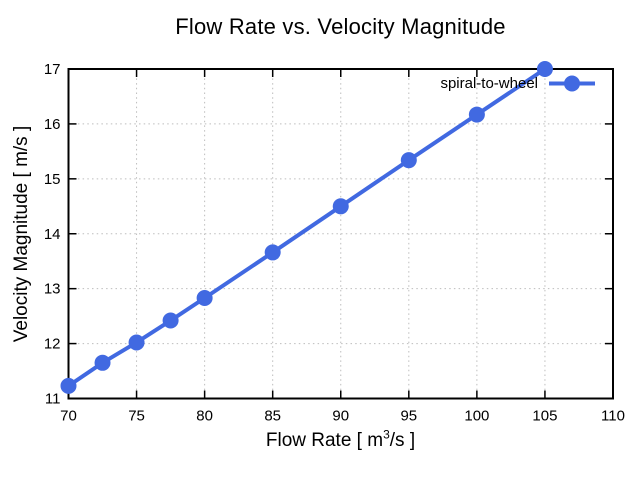 The height and width of the screenshot is (480, 640). What do you see at coordinates (402, 440) in the screenshot?
I see `x-axis-label-post: /s ]` at bounding box center [402, 440].